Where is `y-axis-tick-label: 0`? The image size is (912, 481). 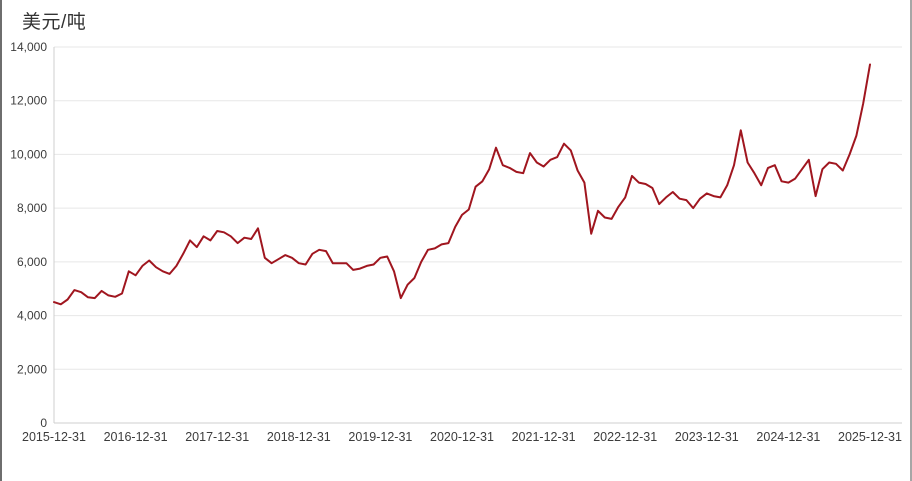
y-axis-tick-label: 0 is located at coordinates (43, 423).